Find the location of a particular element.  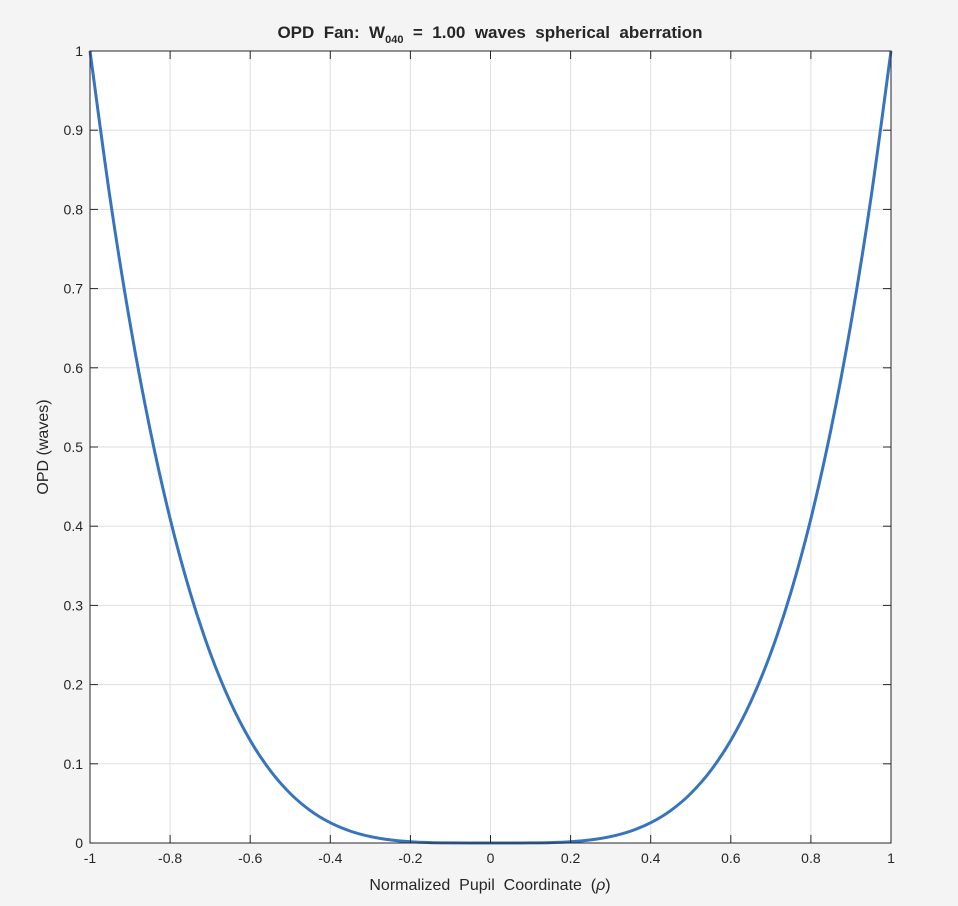

y-tick-label: 1 is located at coordinates (79, 51).